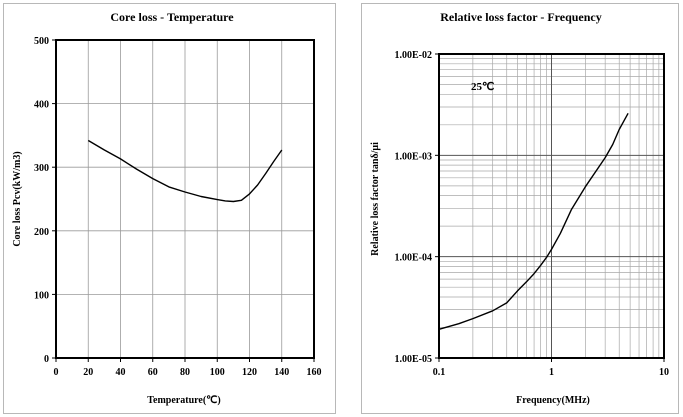 The height and width of the screenshot is (417, 683). I want to click on x-axis-label: Temperature(℃), so click(183, 400).